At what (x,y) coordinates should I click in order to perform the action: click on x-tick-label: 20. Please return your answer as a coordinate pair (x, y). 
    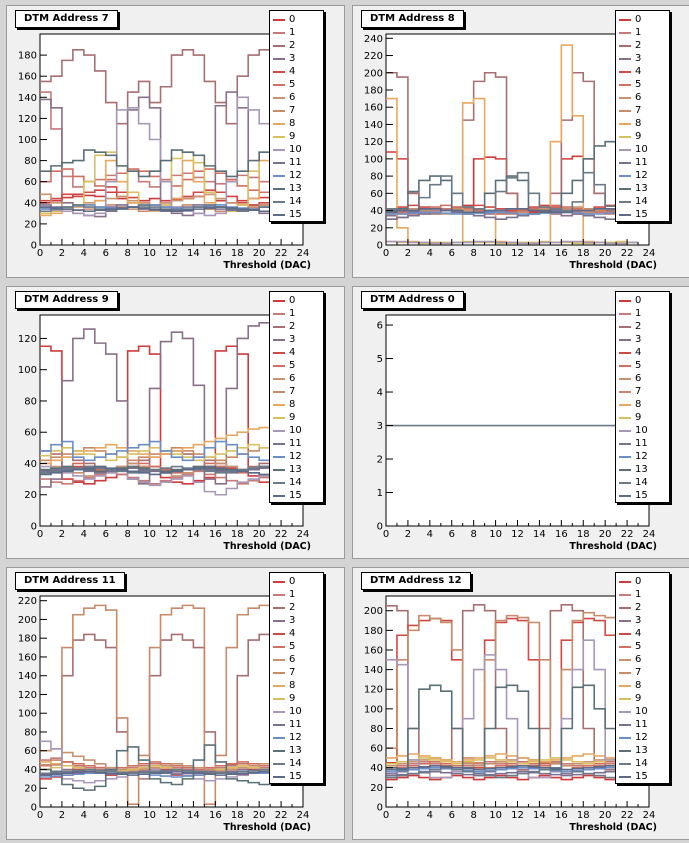
    Looking at the image, I should click on (259, 815).